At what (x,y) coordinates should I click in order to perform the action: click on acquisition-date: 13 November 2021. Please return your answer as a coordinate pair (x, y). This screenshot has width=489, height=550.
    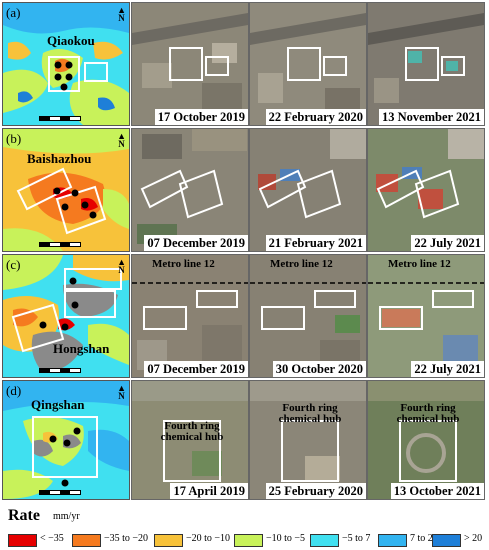
    Looking at the image, I should click on (431, 117).